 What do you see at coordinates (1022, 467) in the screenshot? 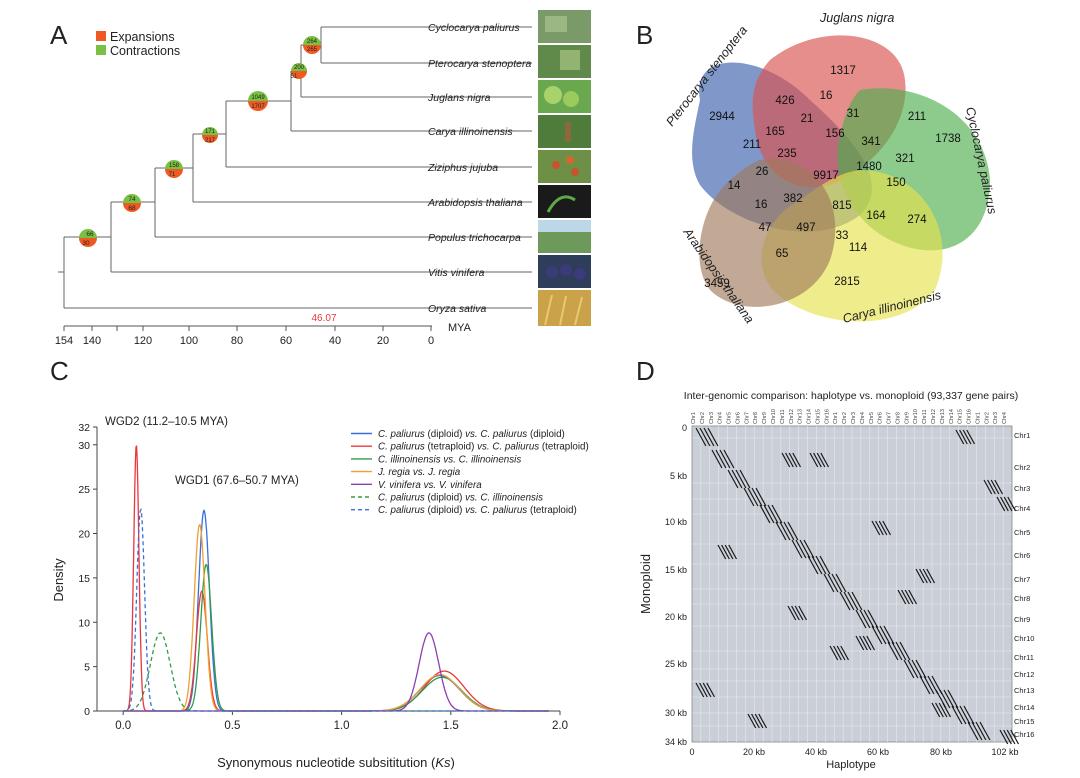
I see `chr-label: Chr2` at bounding box center [1022, 467].